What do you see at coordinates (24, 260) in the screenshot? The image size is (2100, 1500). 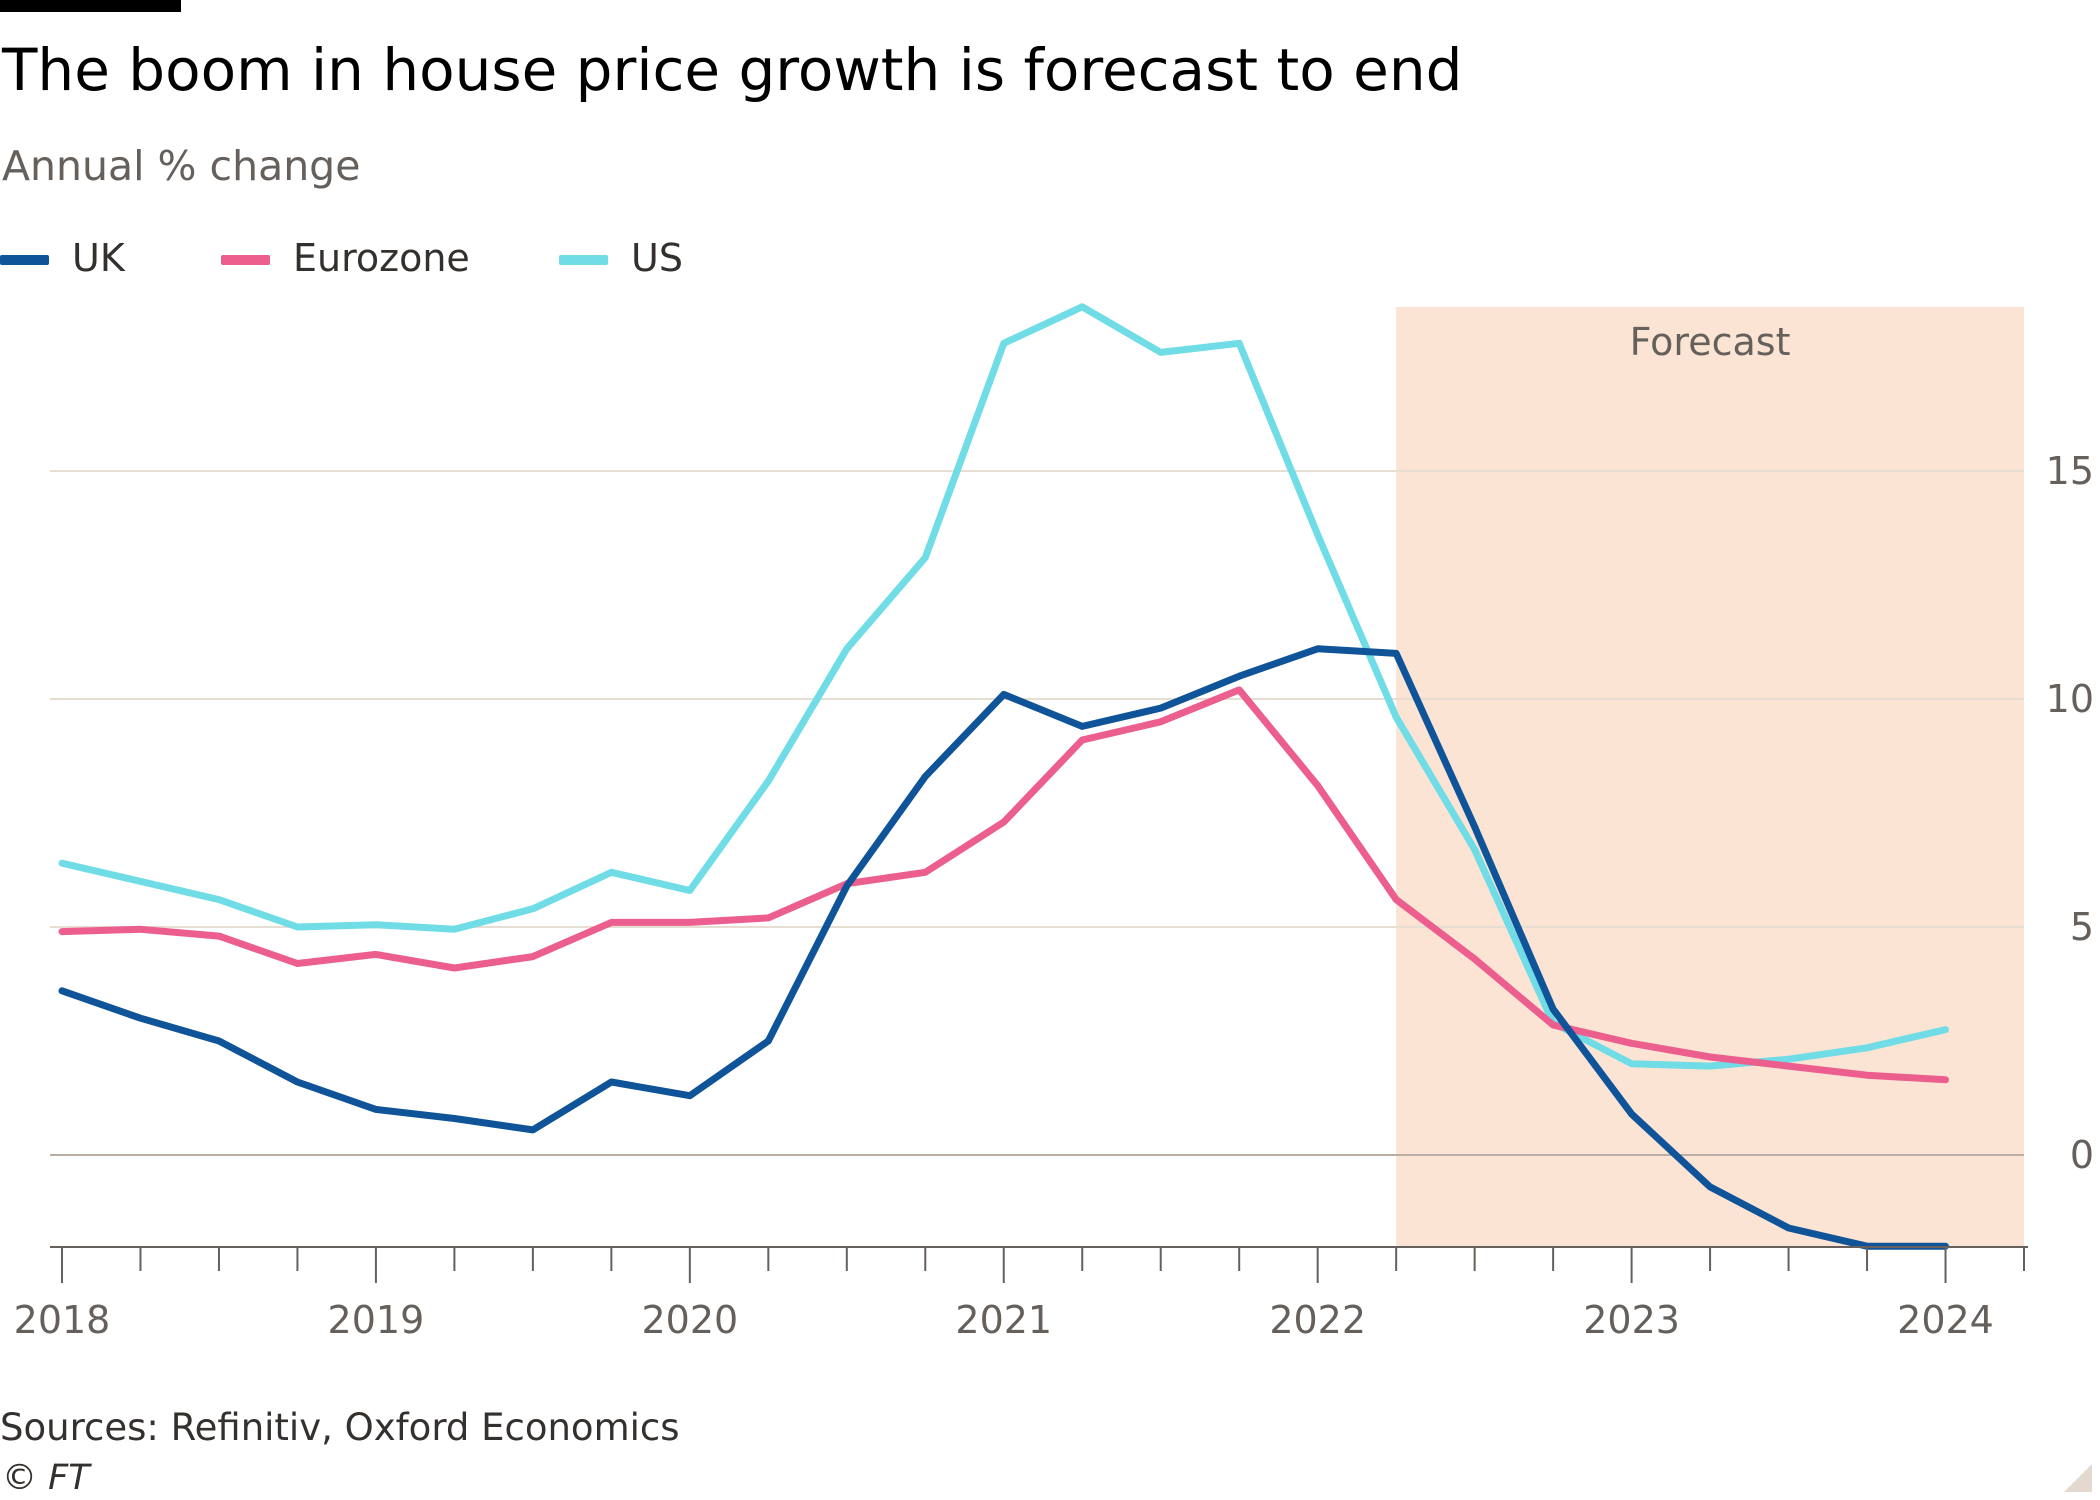 I see `legend-swatch-uk` at bounding box center [24, 260].